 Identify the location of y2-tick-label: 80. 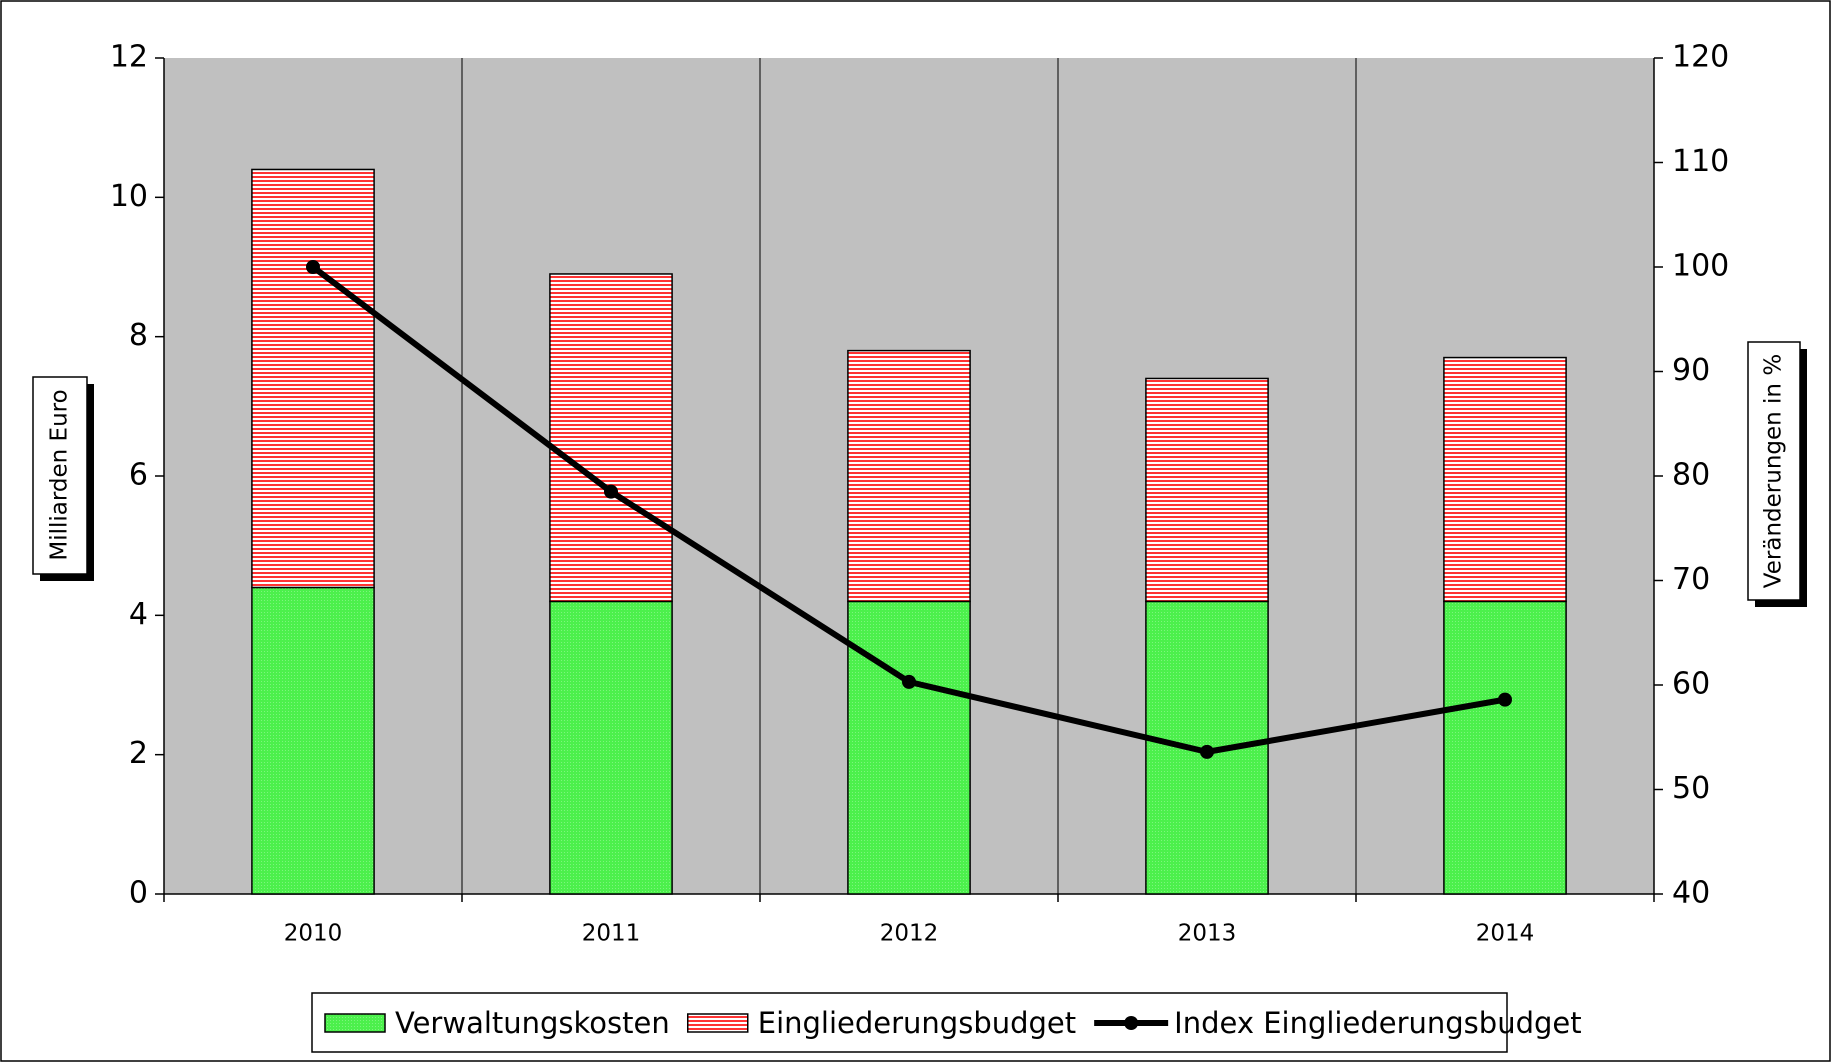
(1691, 475).